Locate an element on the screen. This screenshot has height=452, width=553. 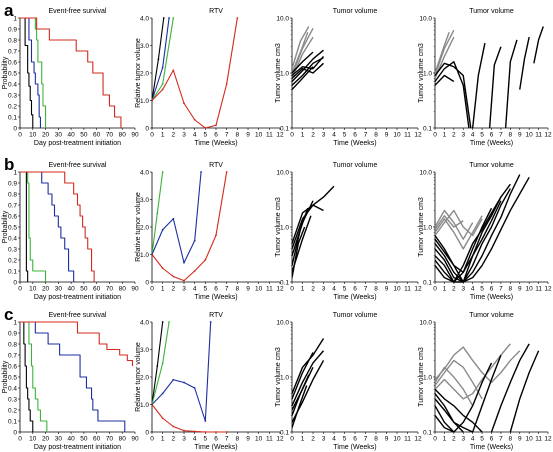
y-tick-label: 0.4 is located at coordinates (12, 84).